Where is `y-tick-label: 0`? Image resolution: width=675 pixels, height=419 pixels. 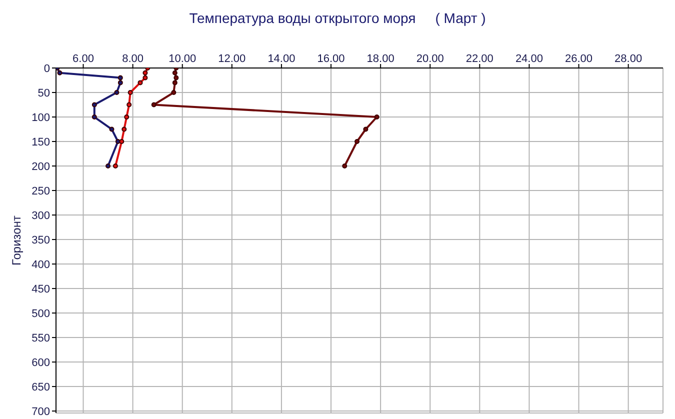
y-tick-label: 0 is located at coordinates (47, 68).